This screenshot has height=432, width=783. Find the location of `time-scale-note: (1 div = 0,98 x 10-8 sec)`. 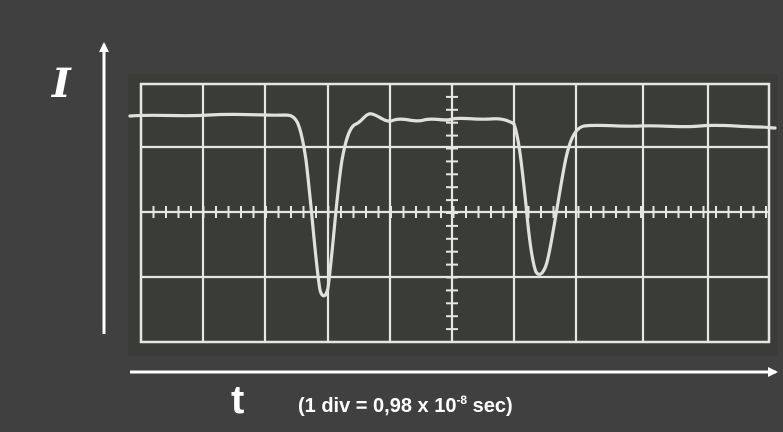

time-scale-note: (1 div = 0,98 x 10-8 sec) is located at coordinates (405, 405).